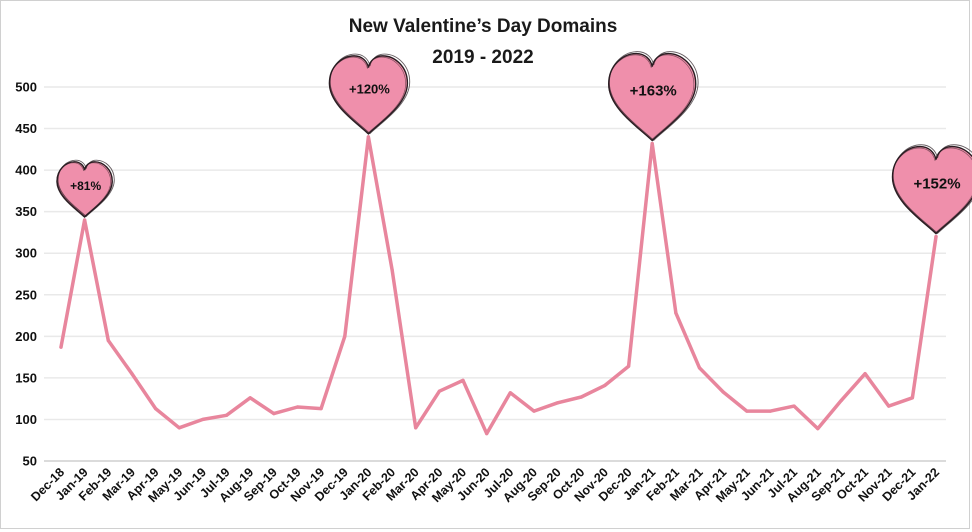 The width and height of the screenshot is (972, 532). What do you see at coordinates (369, 89) in the screenshot?
I see `heart-annotation-label: +120%` at bounding box center [369, 89].